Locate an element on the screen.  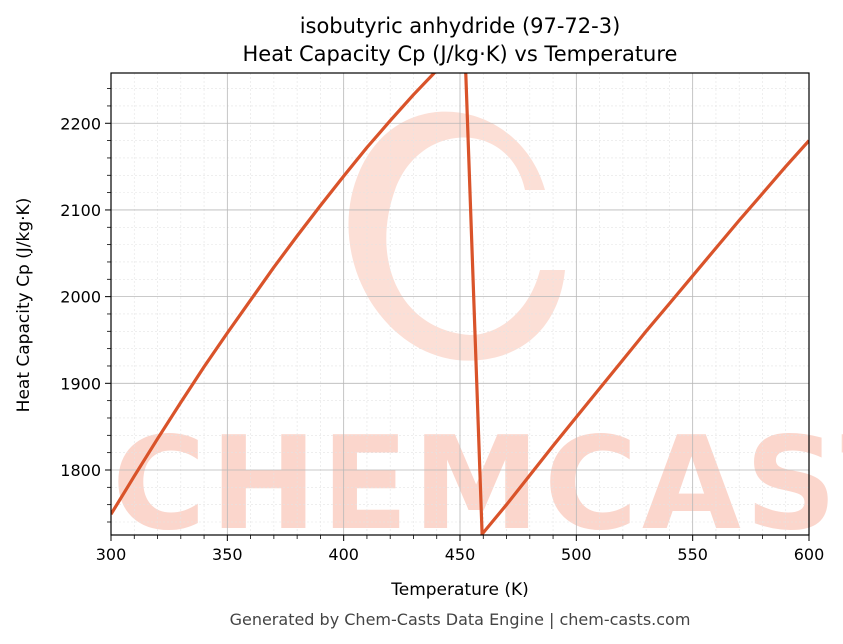
y-axis-ticks: 1800 1900 2000 2100 2200 is located at coordinates (85, 297).